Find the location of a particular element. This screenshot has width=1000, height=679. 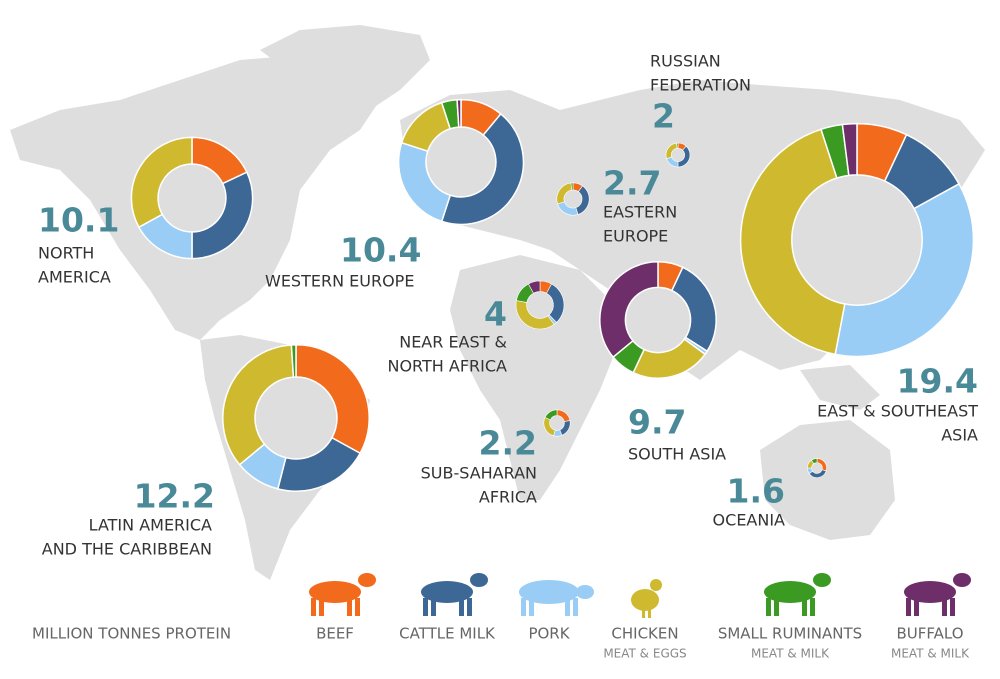

region-total: 1.6 is located at coordinates (756, 491).